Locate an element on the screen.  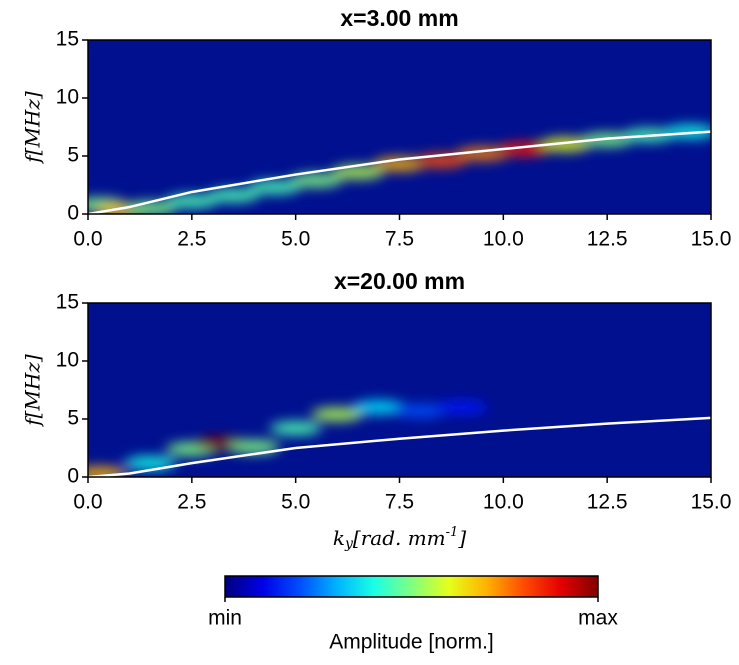
x-axis-label: ky[rad. mm-1] is located at coordinates (399, 539).